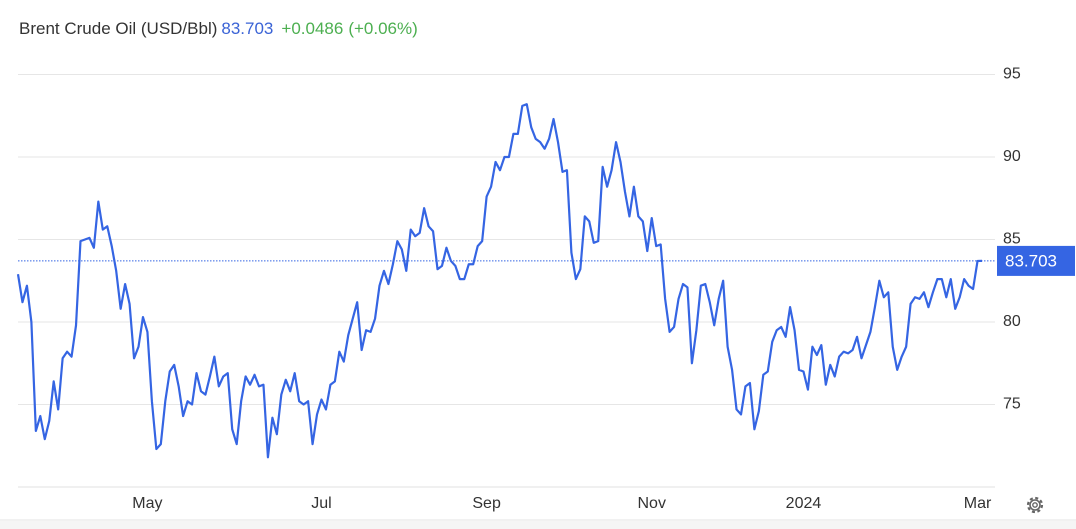 This screenshot has height=529, width=1076. I want to click on footer-strip, so click(538, 525).